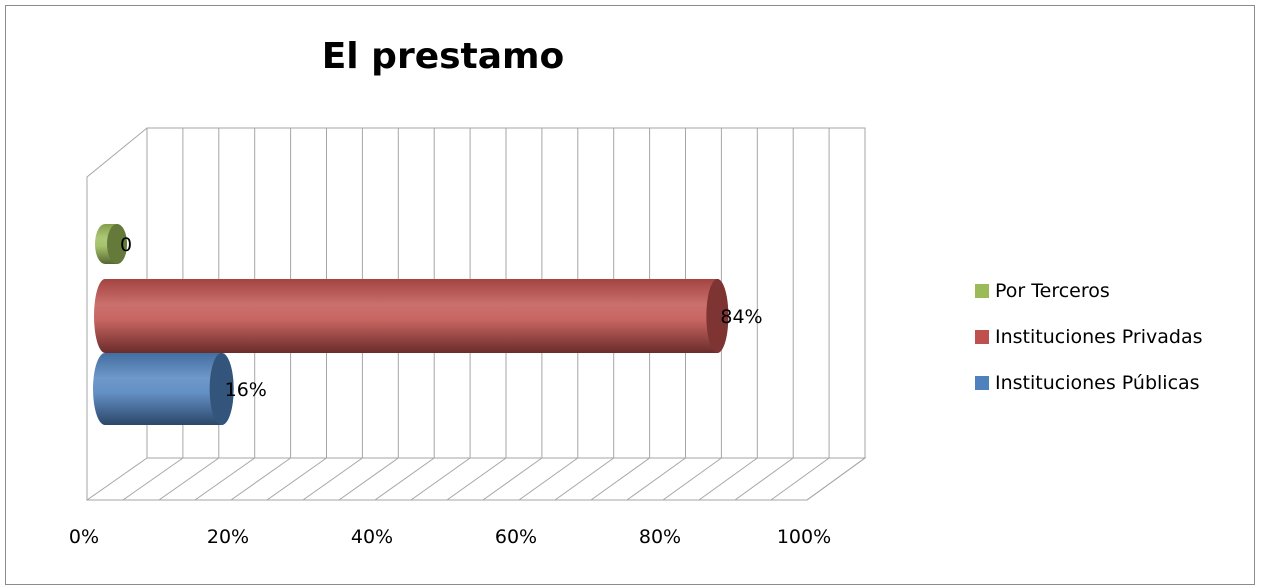  What do you see at coordinates (372, 537) in the screenshot?
I see `x-tick-label: 40%` at bounding box center [372, 537].